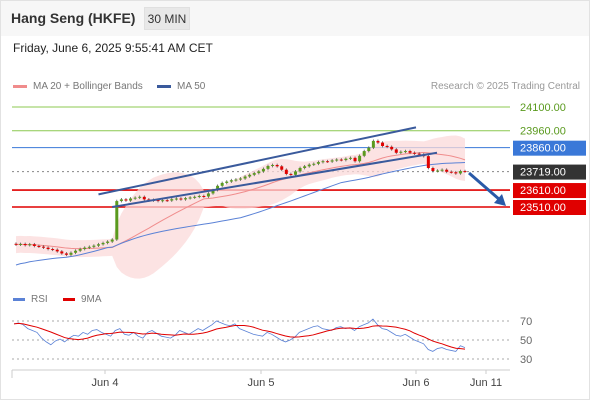 The width and height of the screenshot is (590, 400). I want to click on legend-9ma-label: 9MA, so click(91, 299).